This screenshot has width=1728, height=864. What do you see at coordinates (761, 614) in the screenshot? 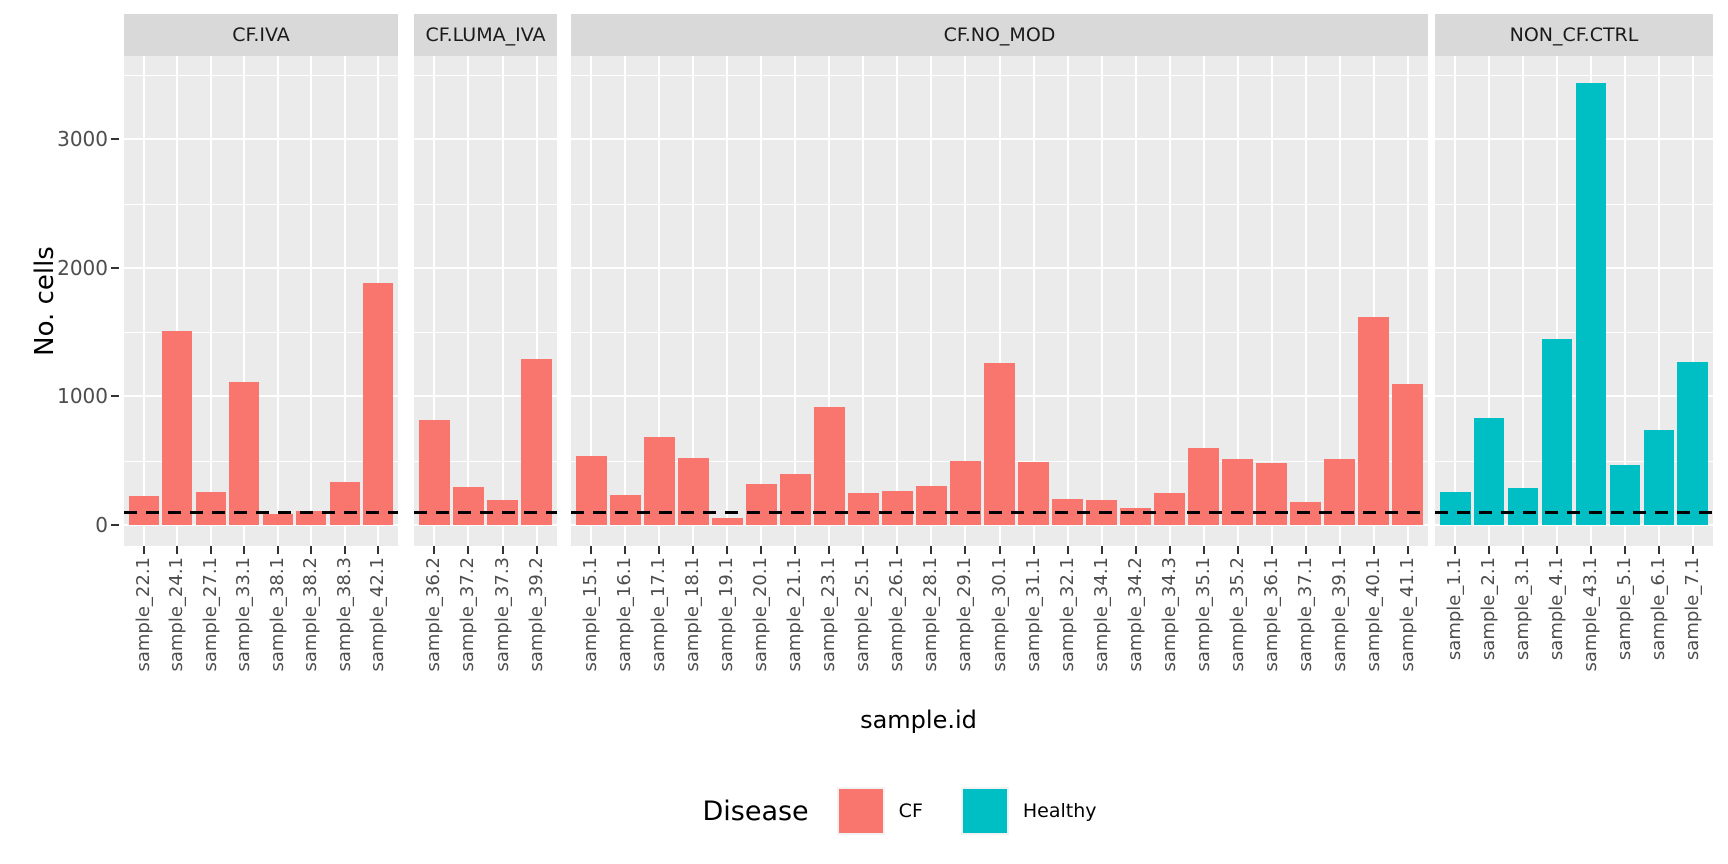
I see `x-tick-label: sample_20.1` at bounding box center [761, 614].